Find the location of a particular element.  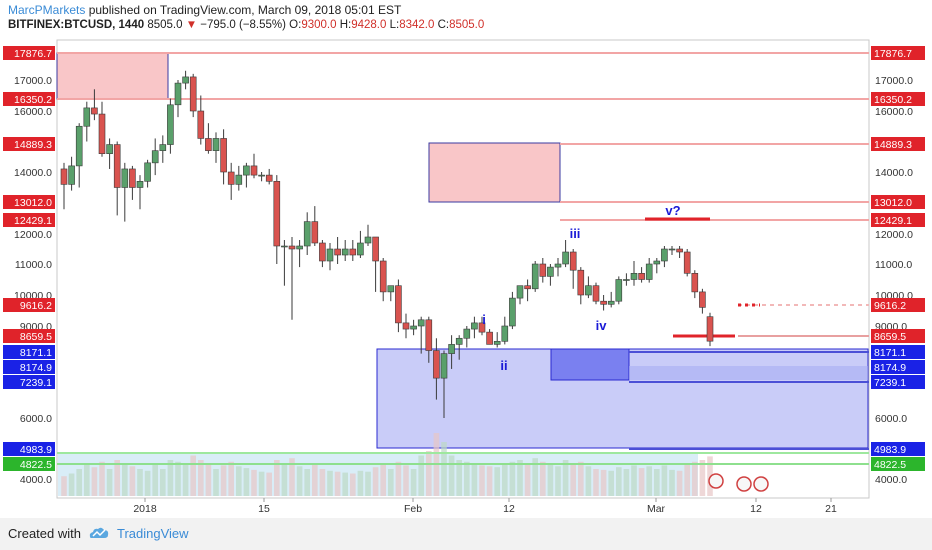

tradingview-logo-icon is located at coordinates (99, 533).